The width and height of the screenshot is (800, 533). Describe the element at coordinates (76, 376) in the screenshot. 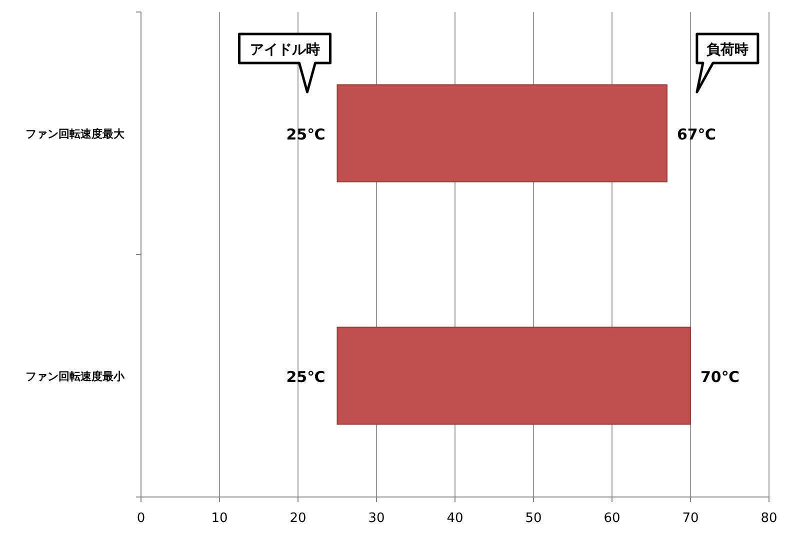

I see `y-tick-label: ファン回転速度最小` at that location.